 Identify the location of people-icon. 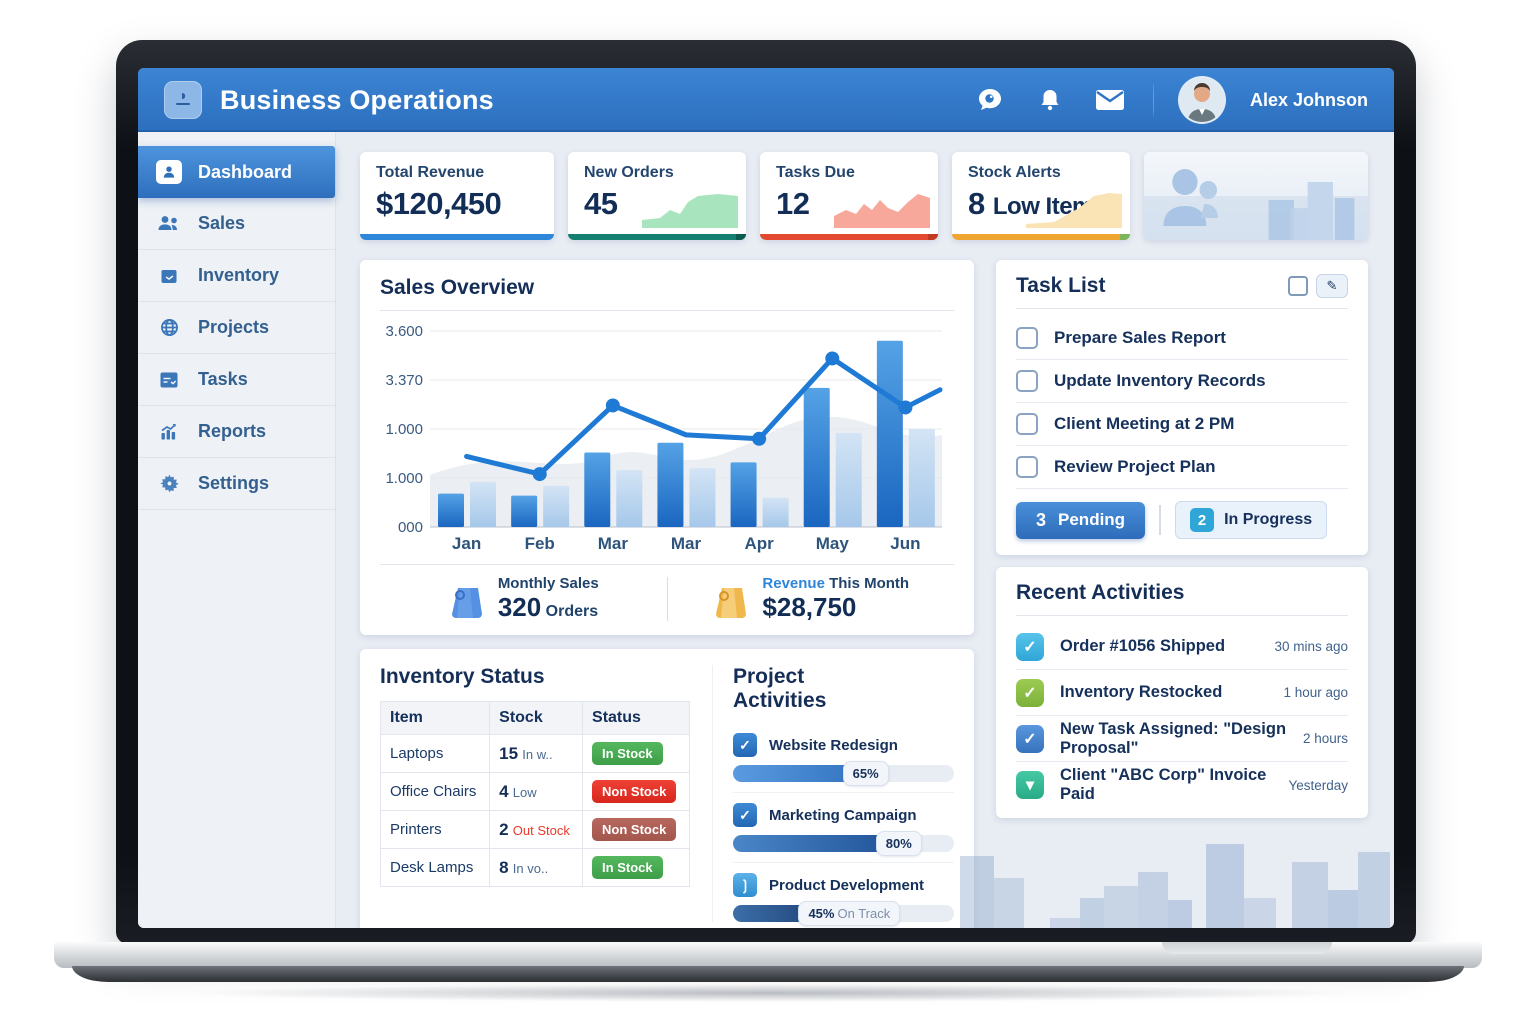
(169, 224).